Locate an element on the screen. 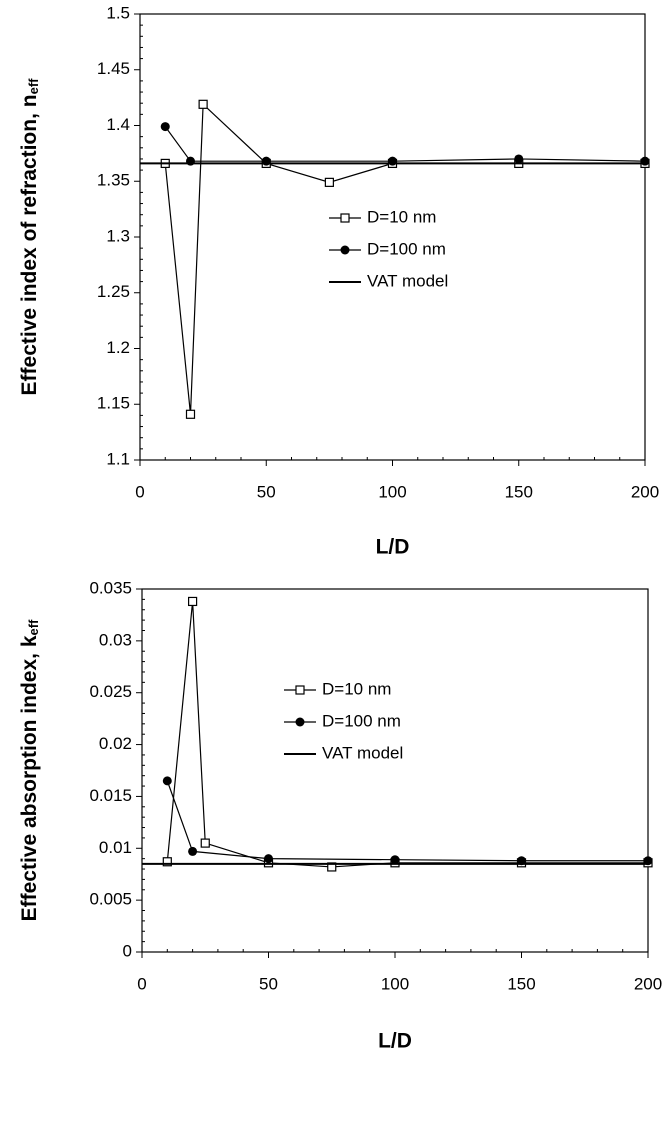  y-tick-label: 1.1 is located at coordinates (118, 458).